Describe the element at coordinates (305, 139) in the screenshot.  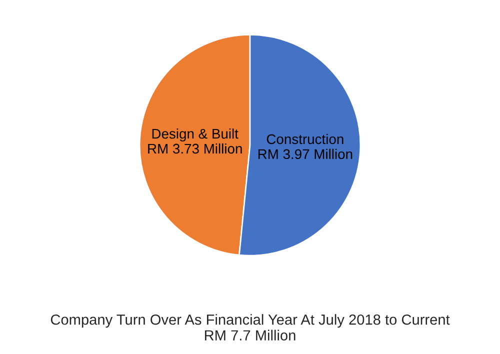
I see `slice-label: Construction` at that location.